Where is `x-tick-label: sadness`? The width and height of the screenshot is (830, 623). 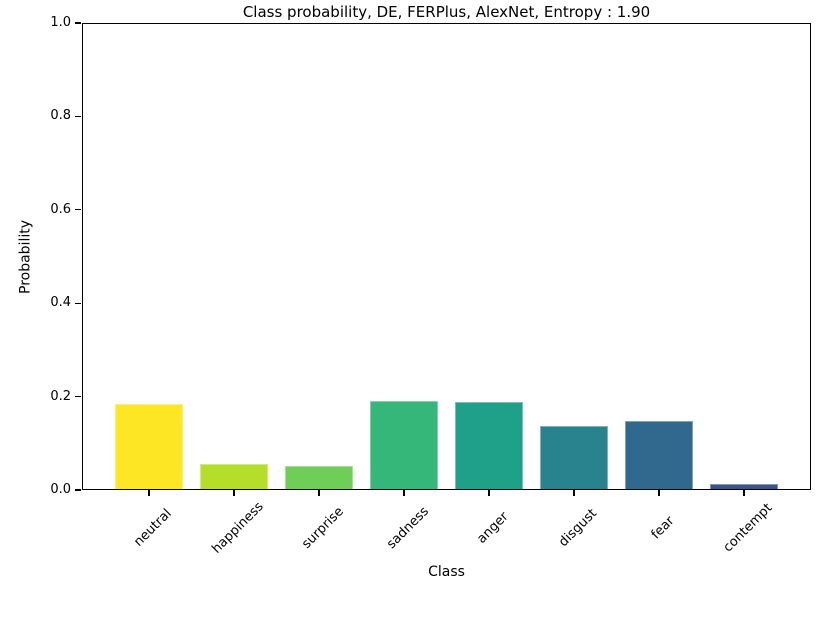 x-tick-label: sadness is located at coordinates (408, 528).